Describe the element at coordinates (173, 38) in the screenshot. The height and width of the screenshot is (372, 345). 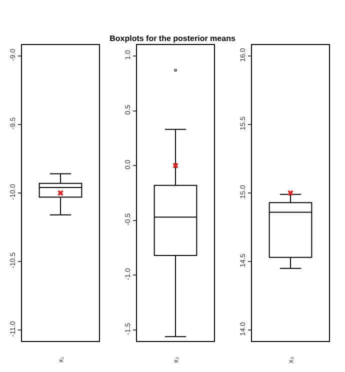
I see `chart-title: Boxplots for the posterior means` at that location.